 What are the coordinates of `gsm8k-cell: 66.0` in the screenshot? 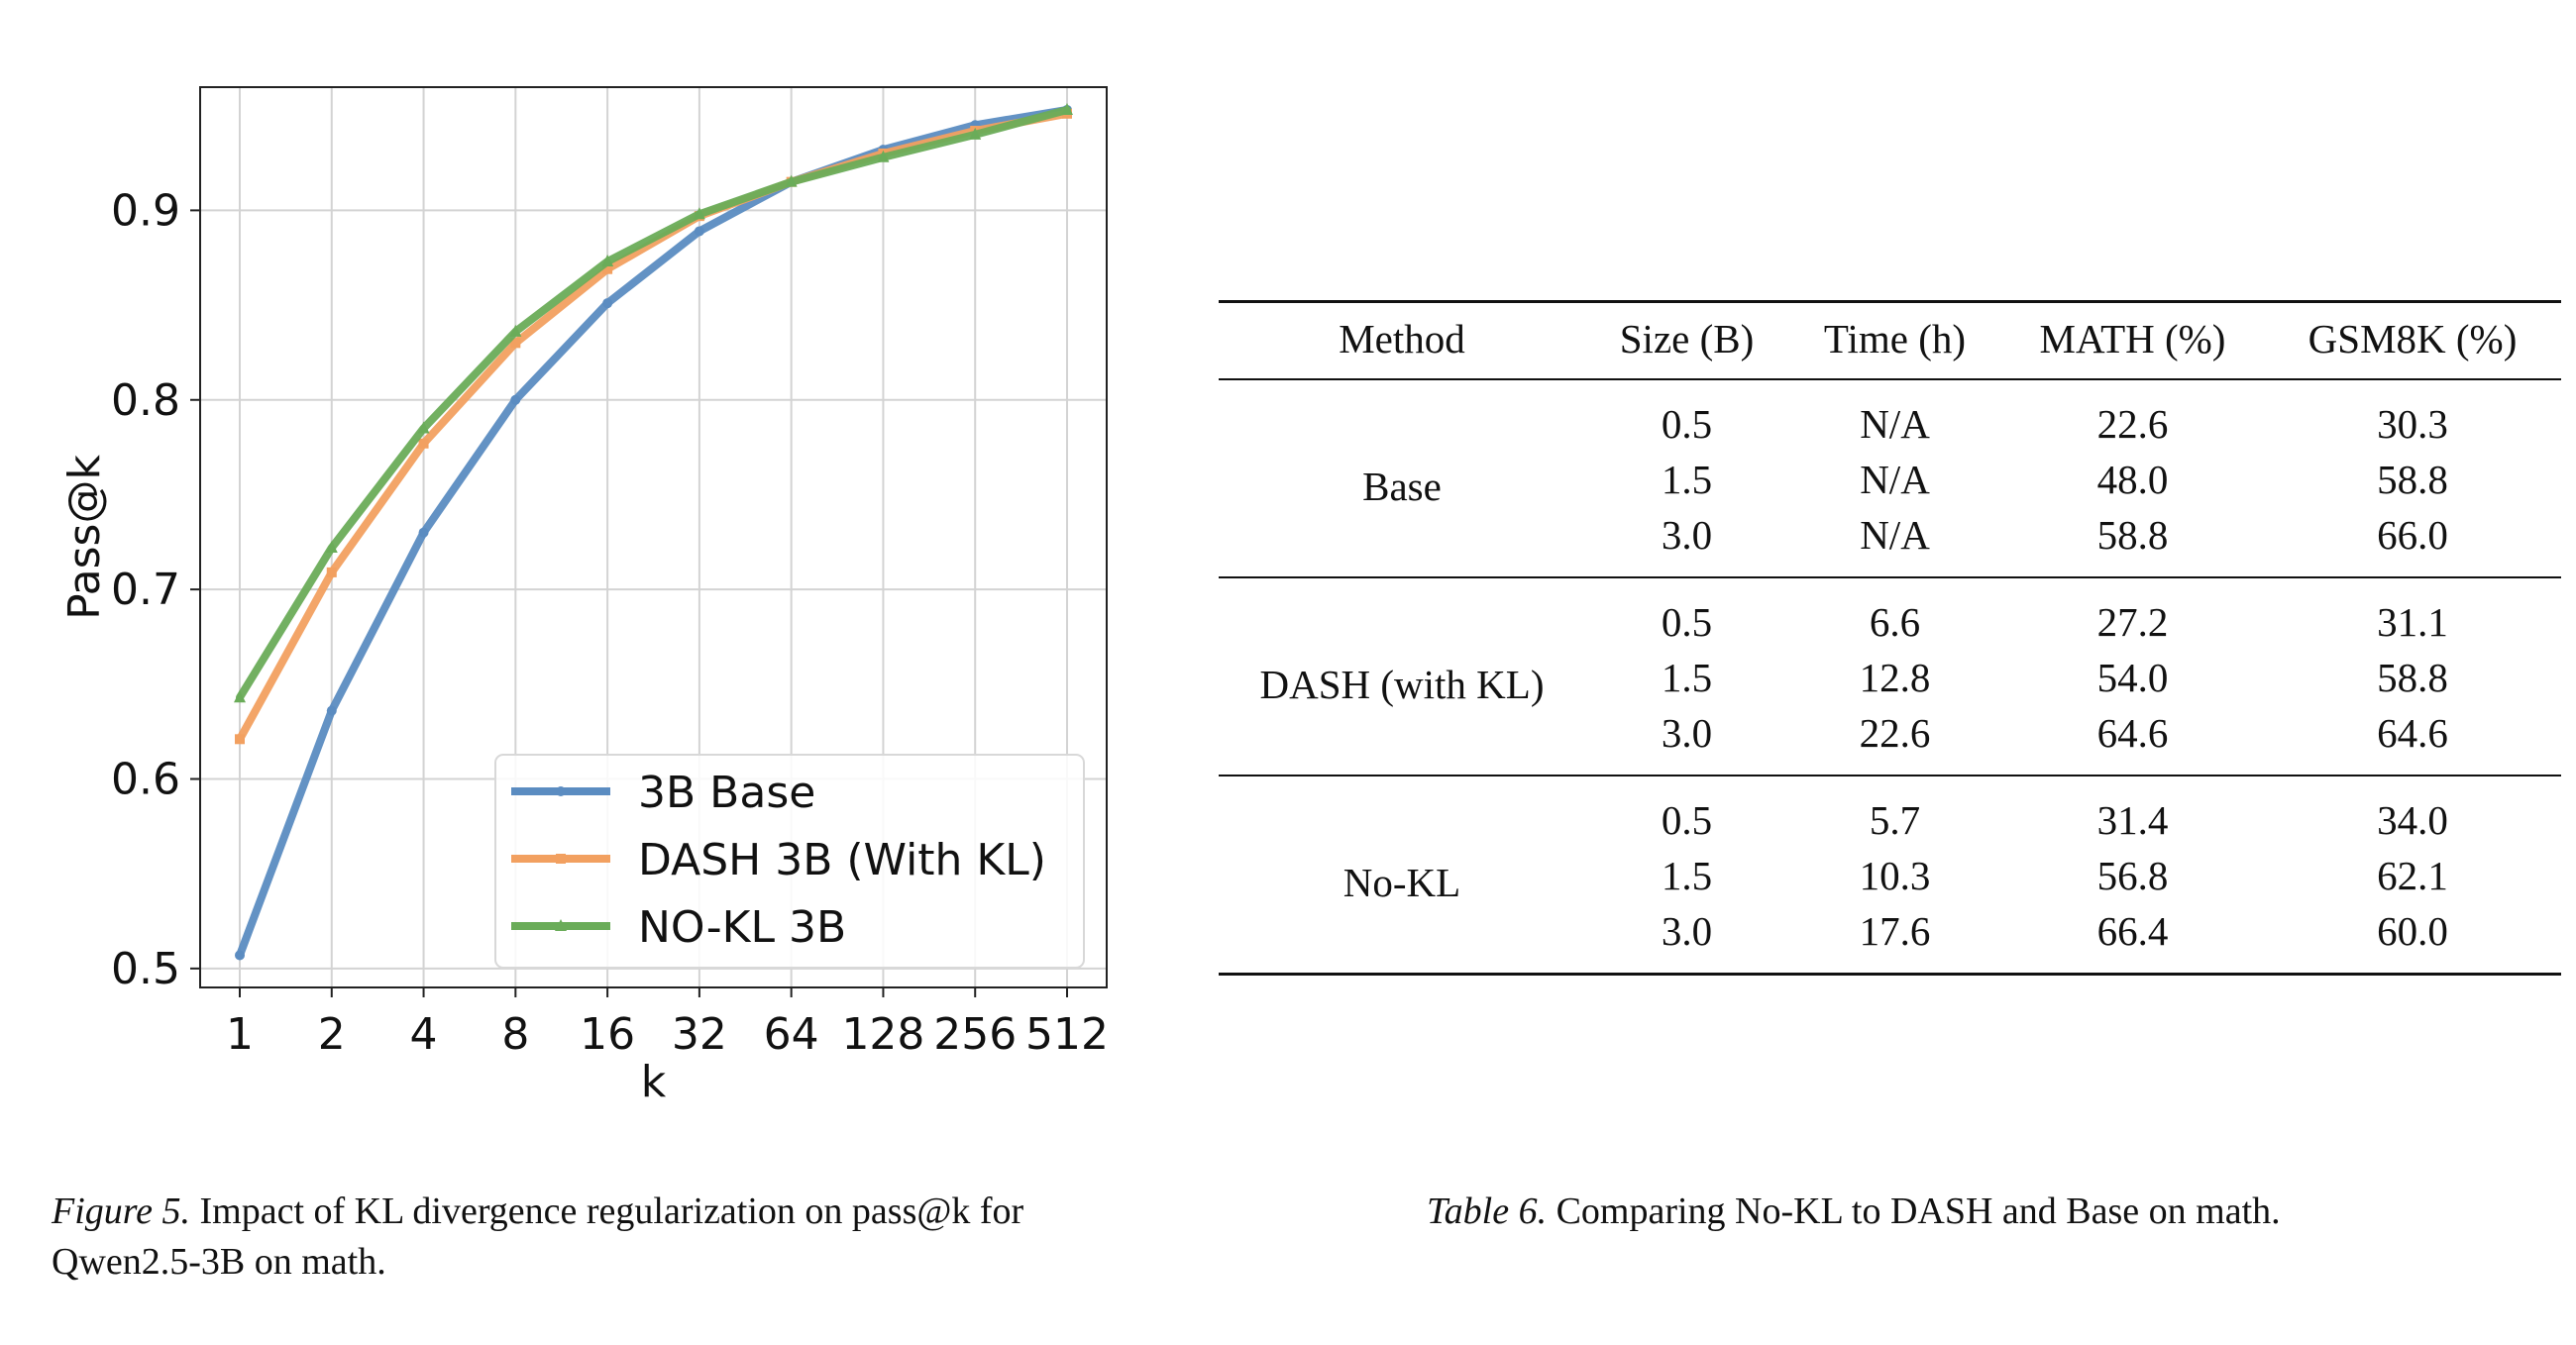 It's located at (2412, 535).